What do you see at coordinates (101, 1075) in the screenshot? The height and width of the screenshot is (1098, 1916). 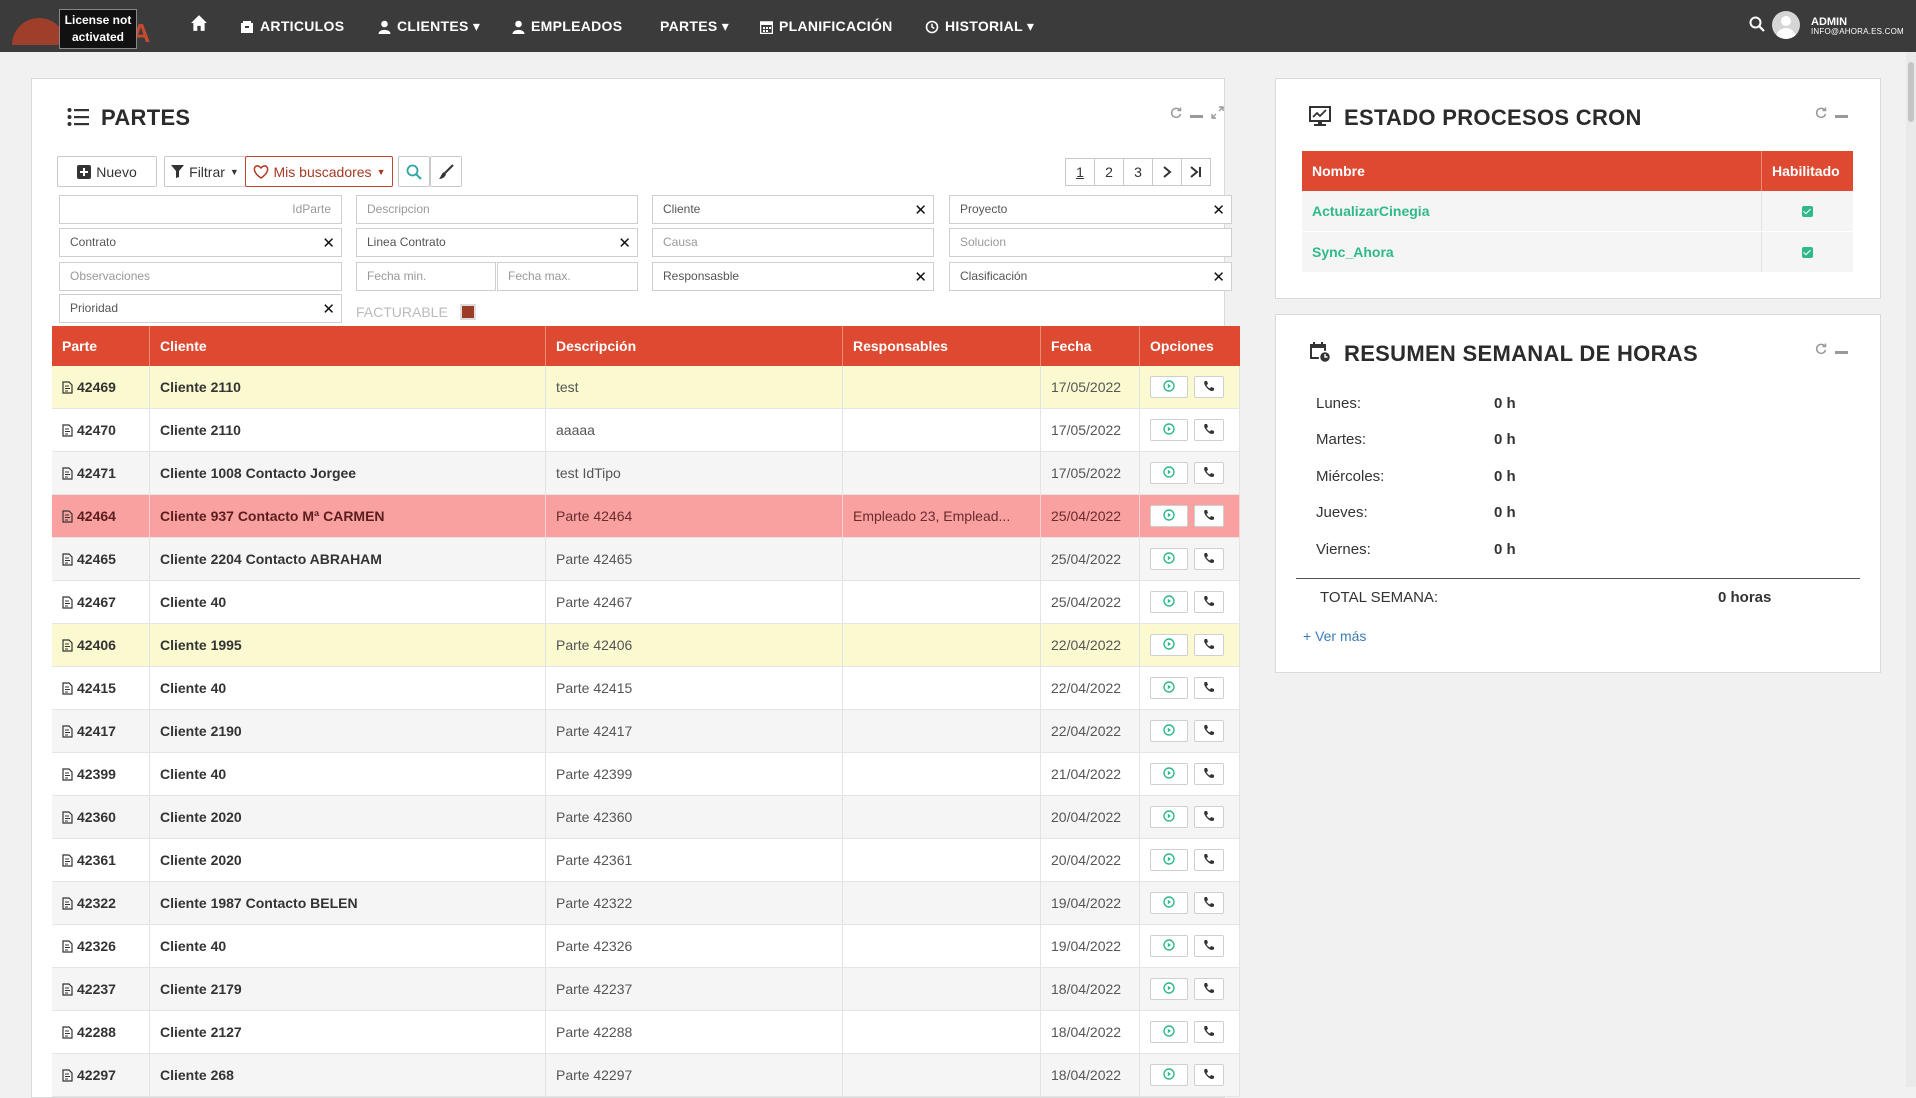 I see `cell-parte: 42297` at bounding box center [101, 1075].